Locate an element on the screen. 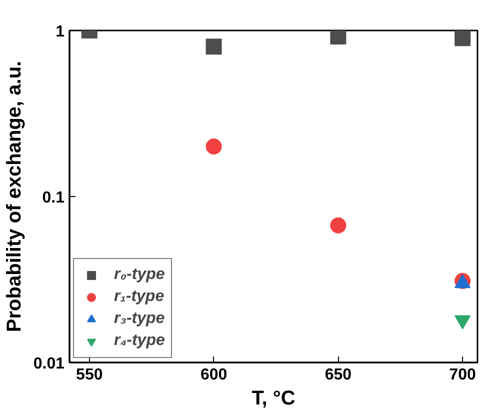  x-tick-label: 650 is located at coordinates (338, 375).